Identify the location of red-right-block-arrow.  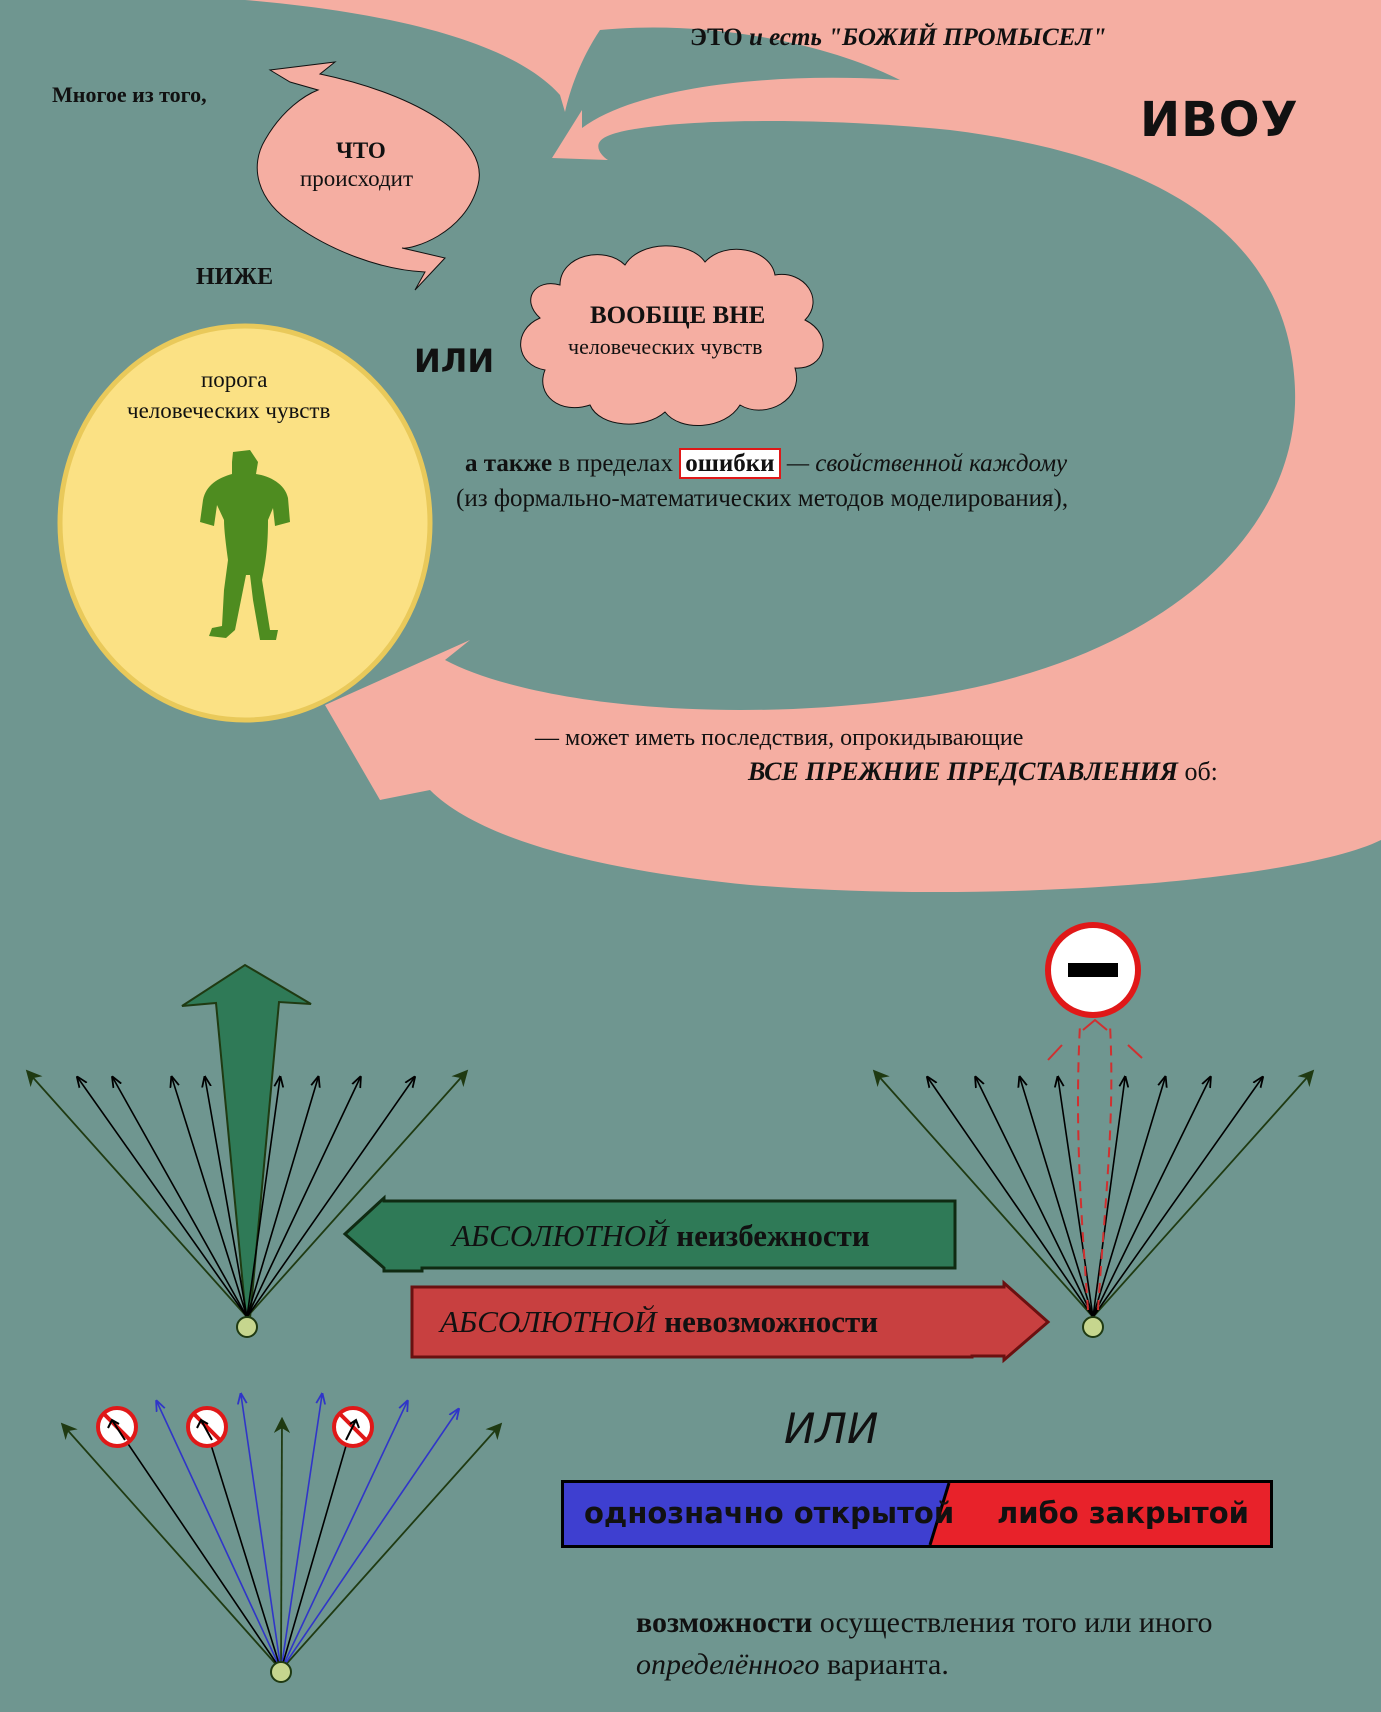
(730, 1321).